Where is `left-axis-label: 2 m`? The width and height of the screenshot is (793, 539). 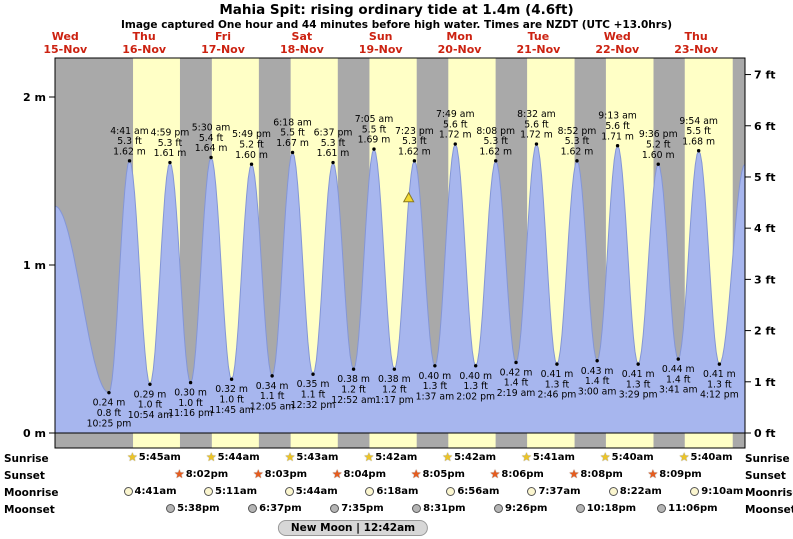 left-axis-label: 2 m is located at coordinates (34, 97).